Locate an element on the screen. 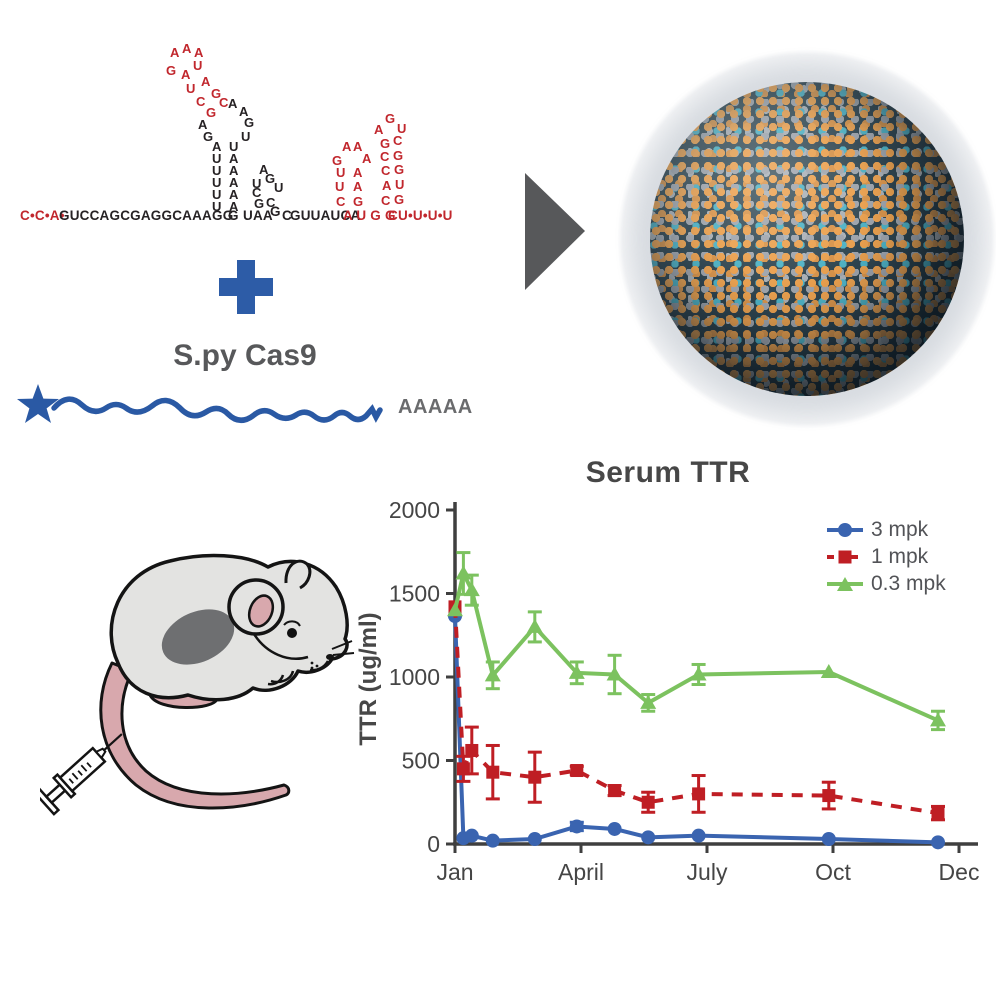  mouse-cheek-line is located at coordinates (280, 646).